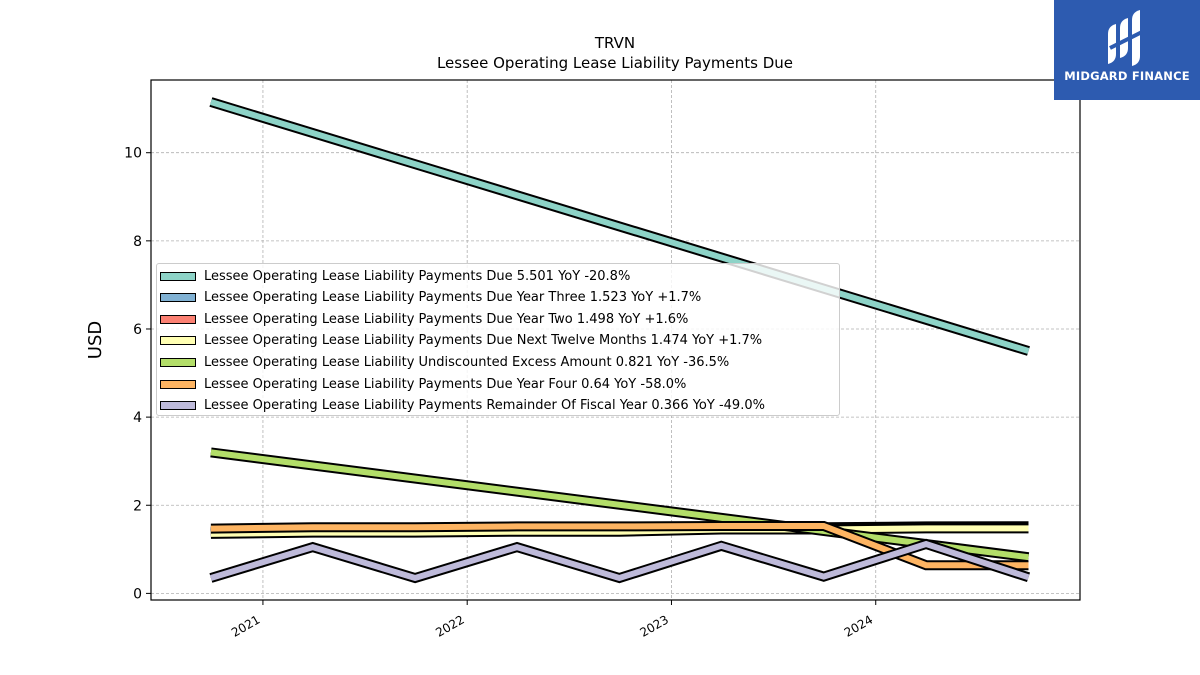 The image size is (1200, 675). I want to click on brand-logo: MIDGARD FINANCE, so click(1127, 50).